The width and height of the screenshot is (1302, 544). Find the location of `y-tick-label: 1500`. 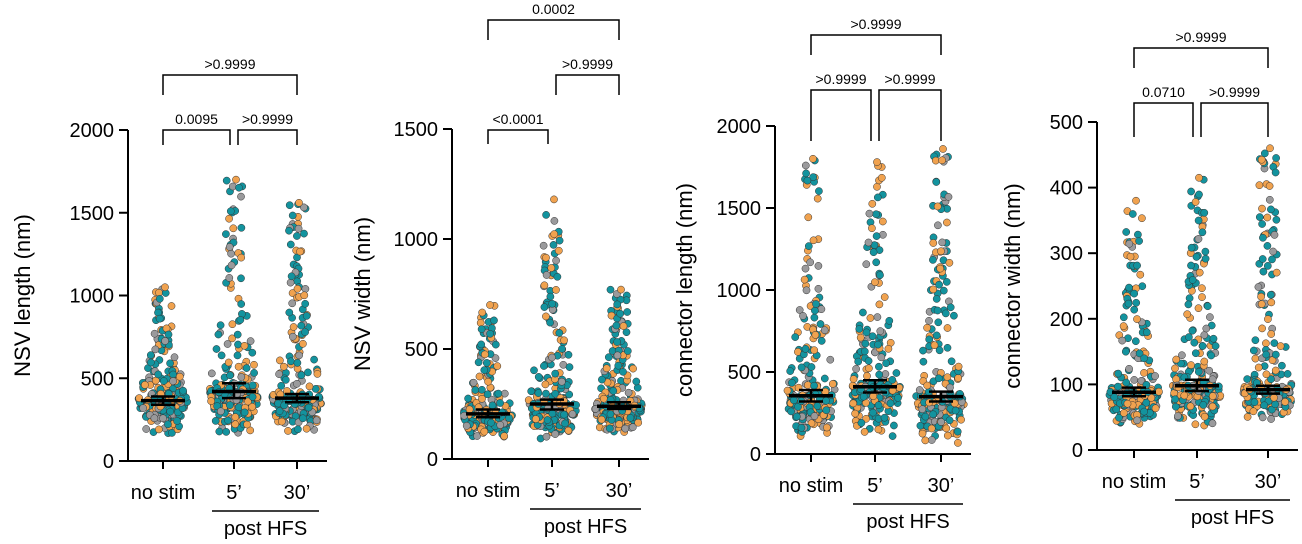

y-tick-label: 1500 is located at coordinates (739, 209).